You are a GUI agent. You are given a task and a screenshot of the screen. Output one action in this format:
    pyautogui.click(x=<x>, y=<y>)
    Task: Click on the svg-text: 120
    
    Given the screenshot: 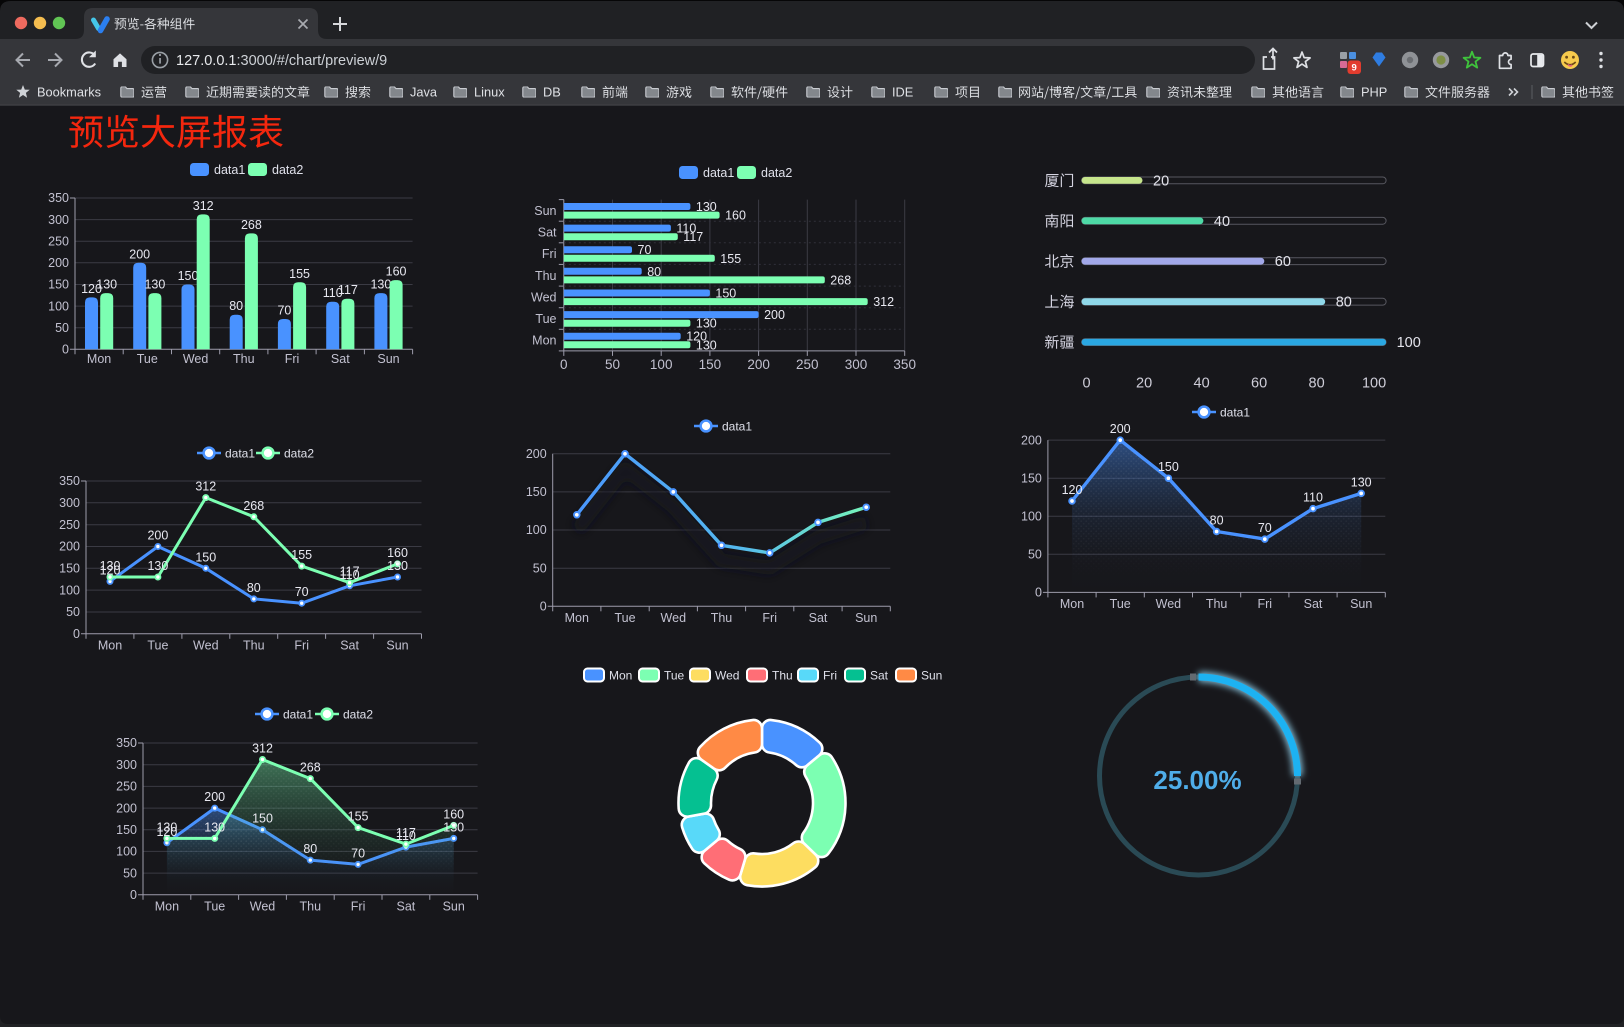 What is the action you would take?
    pyautogui.click(x=110, y=570)
    